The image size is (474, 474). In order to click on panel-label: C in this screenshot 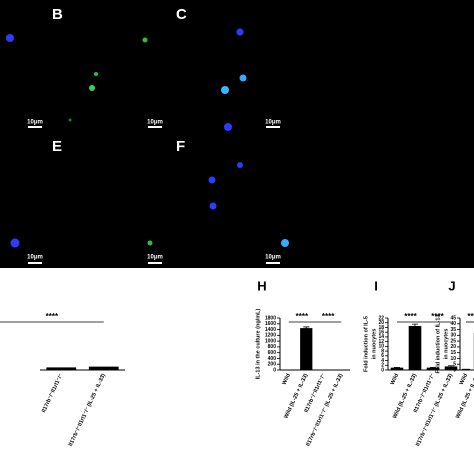, I will do `click(181, 14)`.